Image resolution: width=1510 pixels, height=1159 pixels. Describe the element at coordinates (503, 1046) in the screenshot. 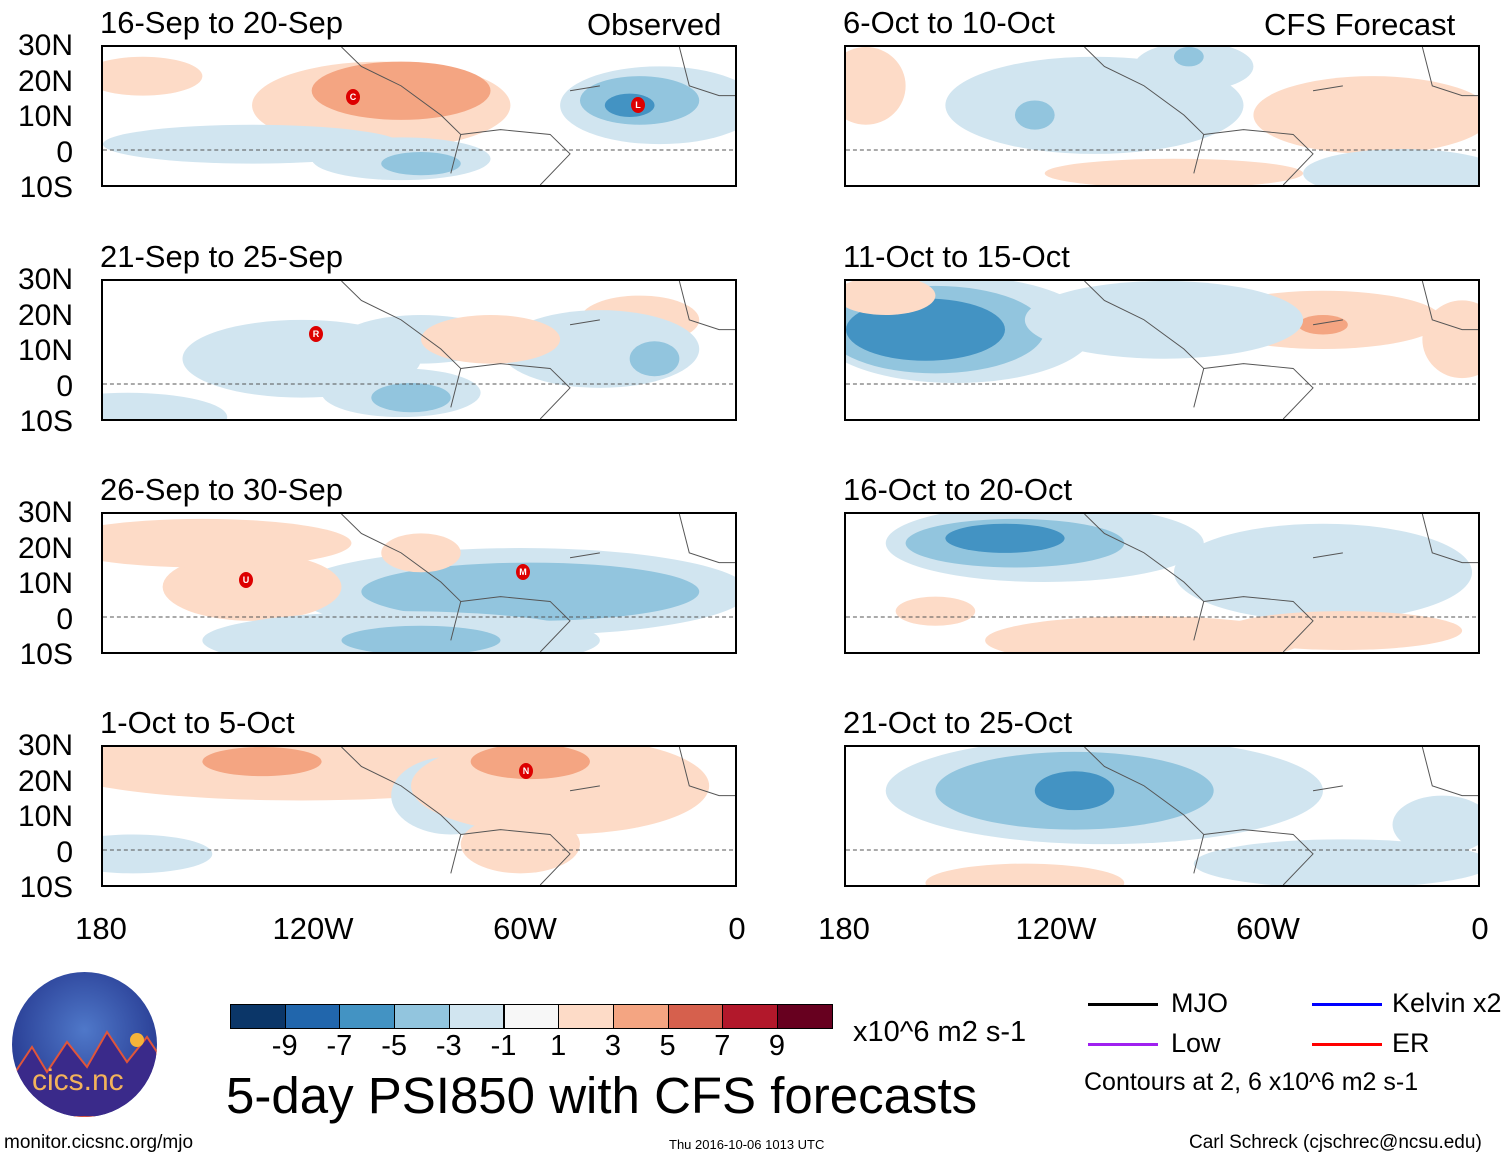

I see `colorbar-label: -1` at that location.